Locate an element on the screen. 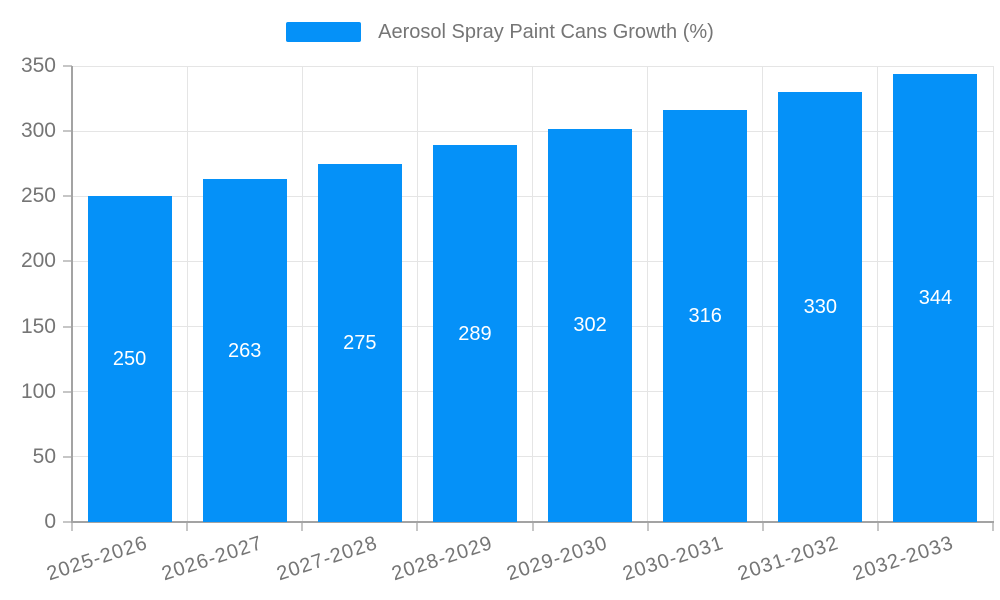  bar-2025-2026 is located at coordinates (129, 359).